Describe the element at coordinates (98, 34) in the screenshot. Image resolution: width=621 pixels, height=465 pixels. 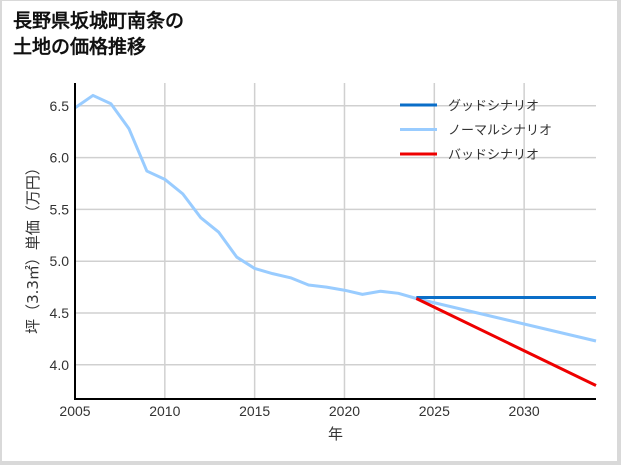
I see `chart-title: 長野県坂城町南条の 土地の価格推移` at that location.